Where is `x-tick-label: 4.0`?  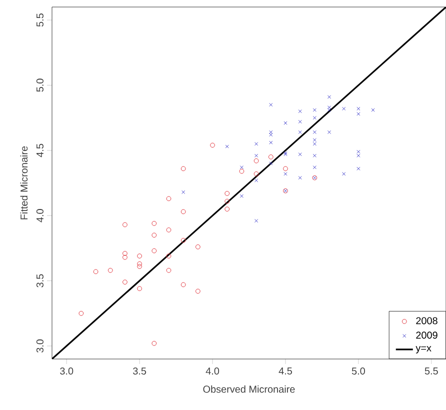 x-tick-label: 4.0 is located at coordinates (213, 371).